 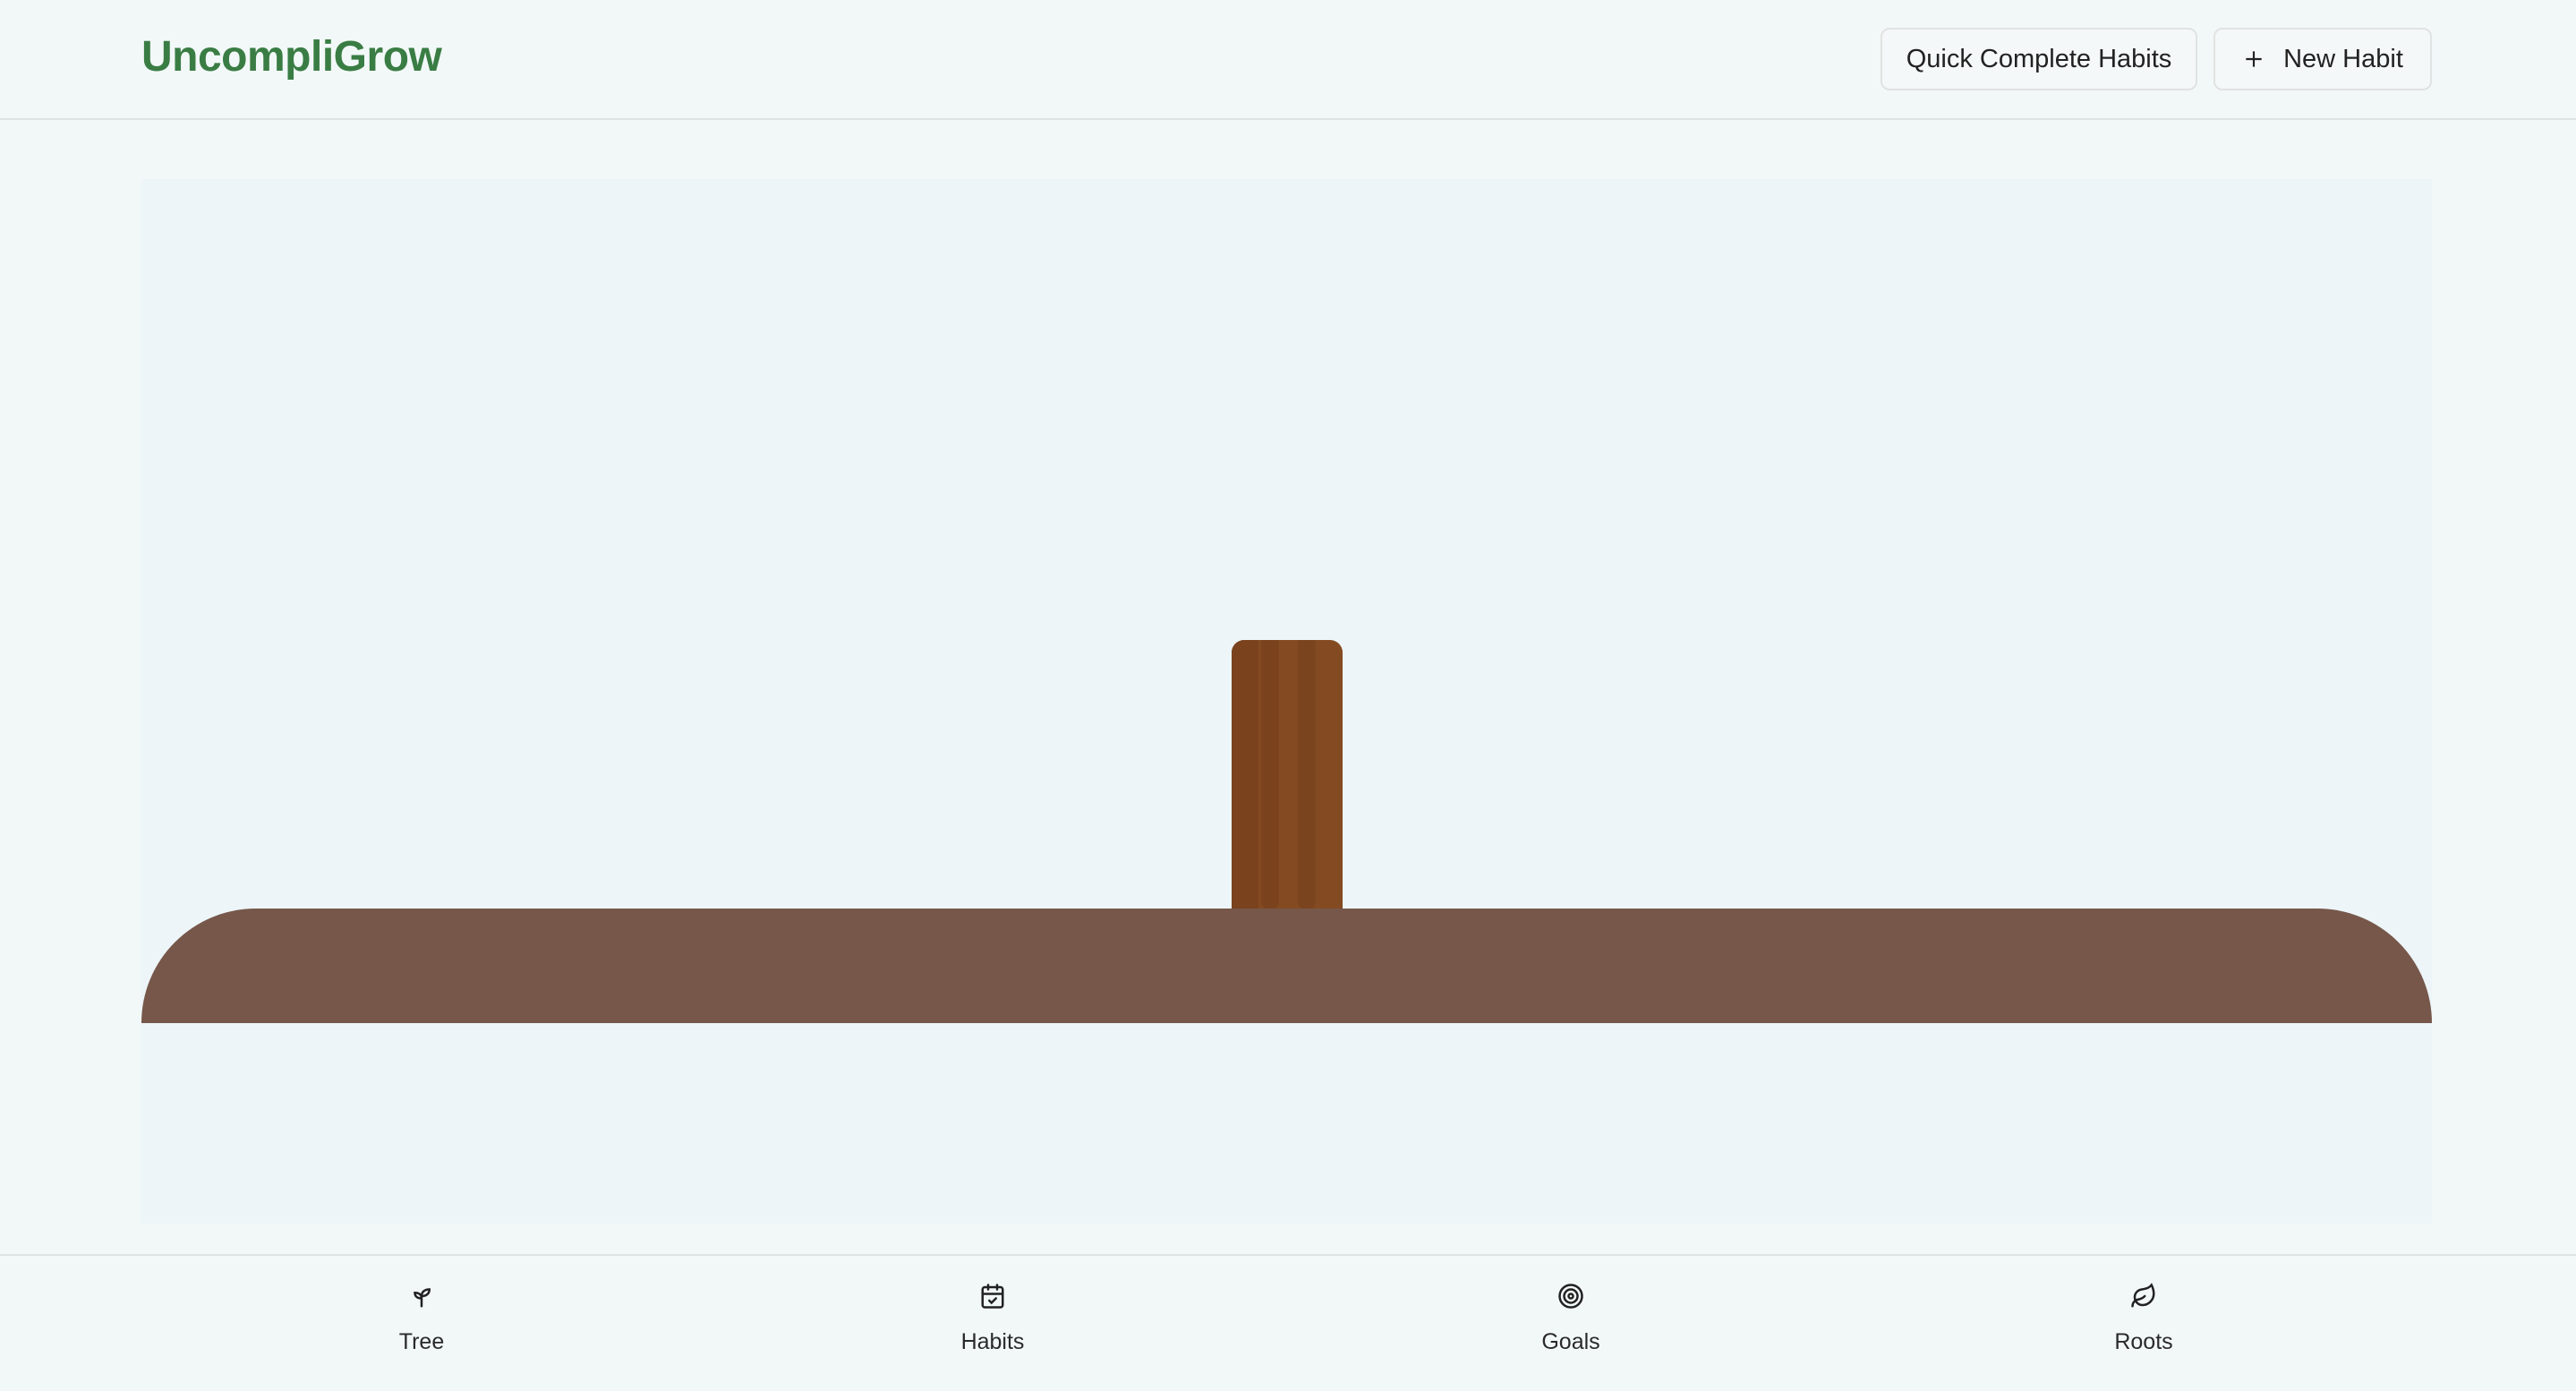 What do you see at coordinates (421, 1319) in the screenshot?
I see `nav-tree: Tree` at bounding box center [421, 1319].